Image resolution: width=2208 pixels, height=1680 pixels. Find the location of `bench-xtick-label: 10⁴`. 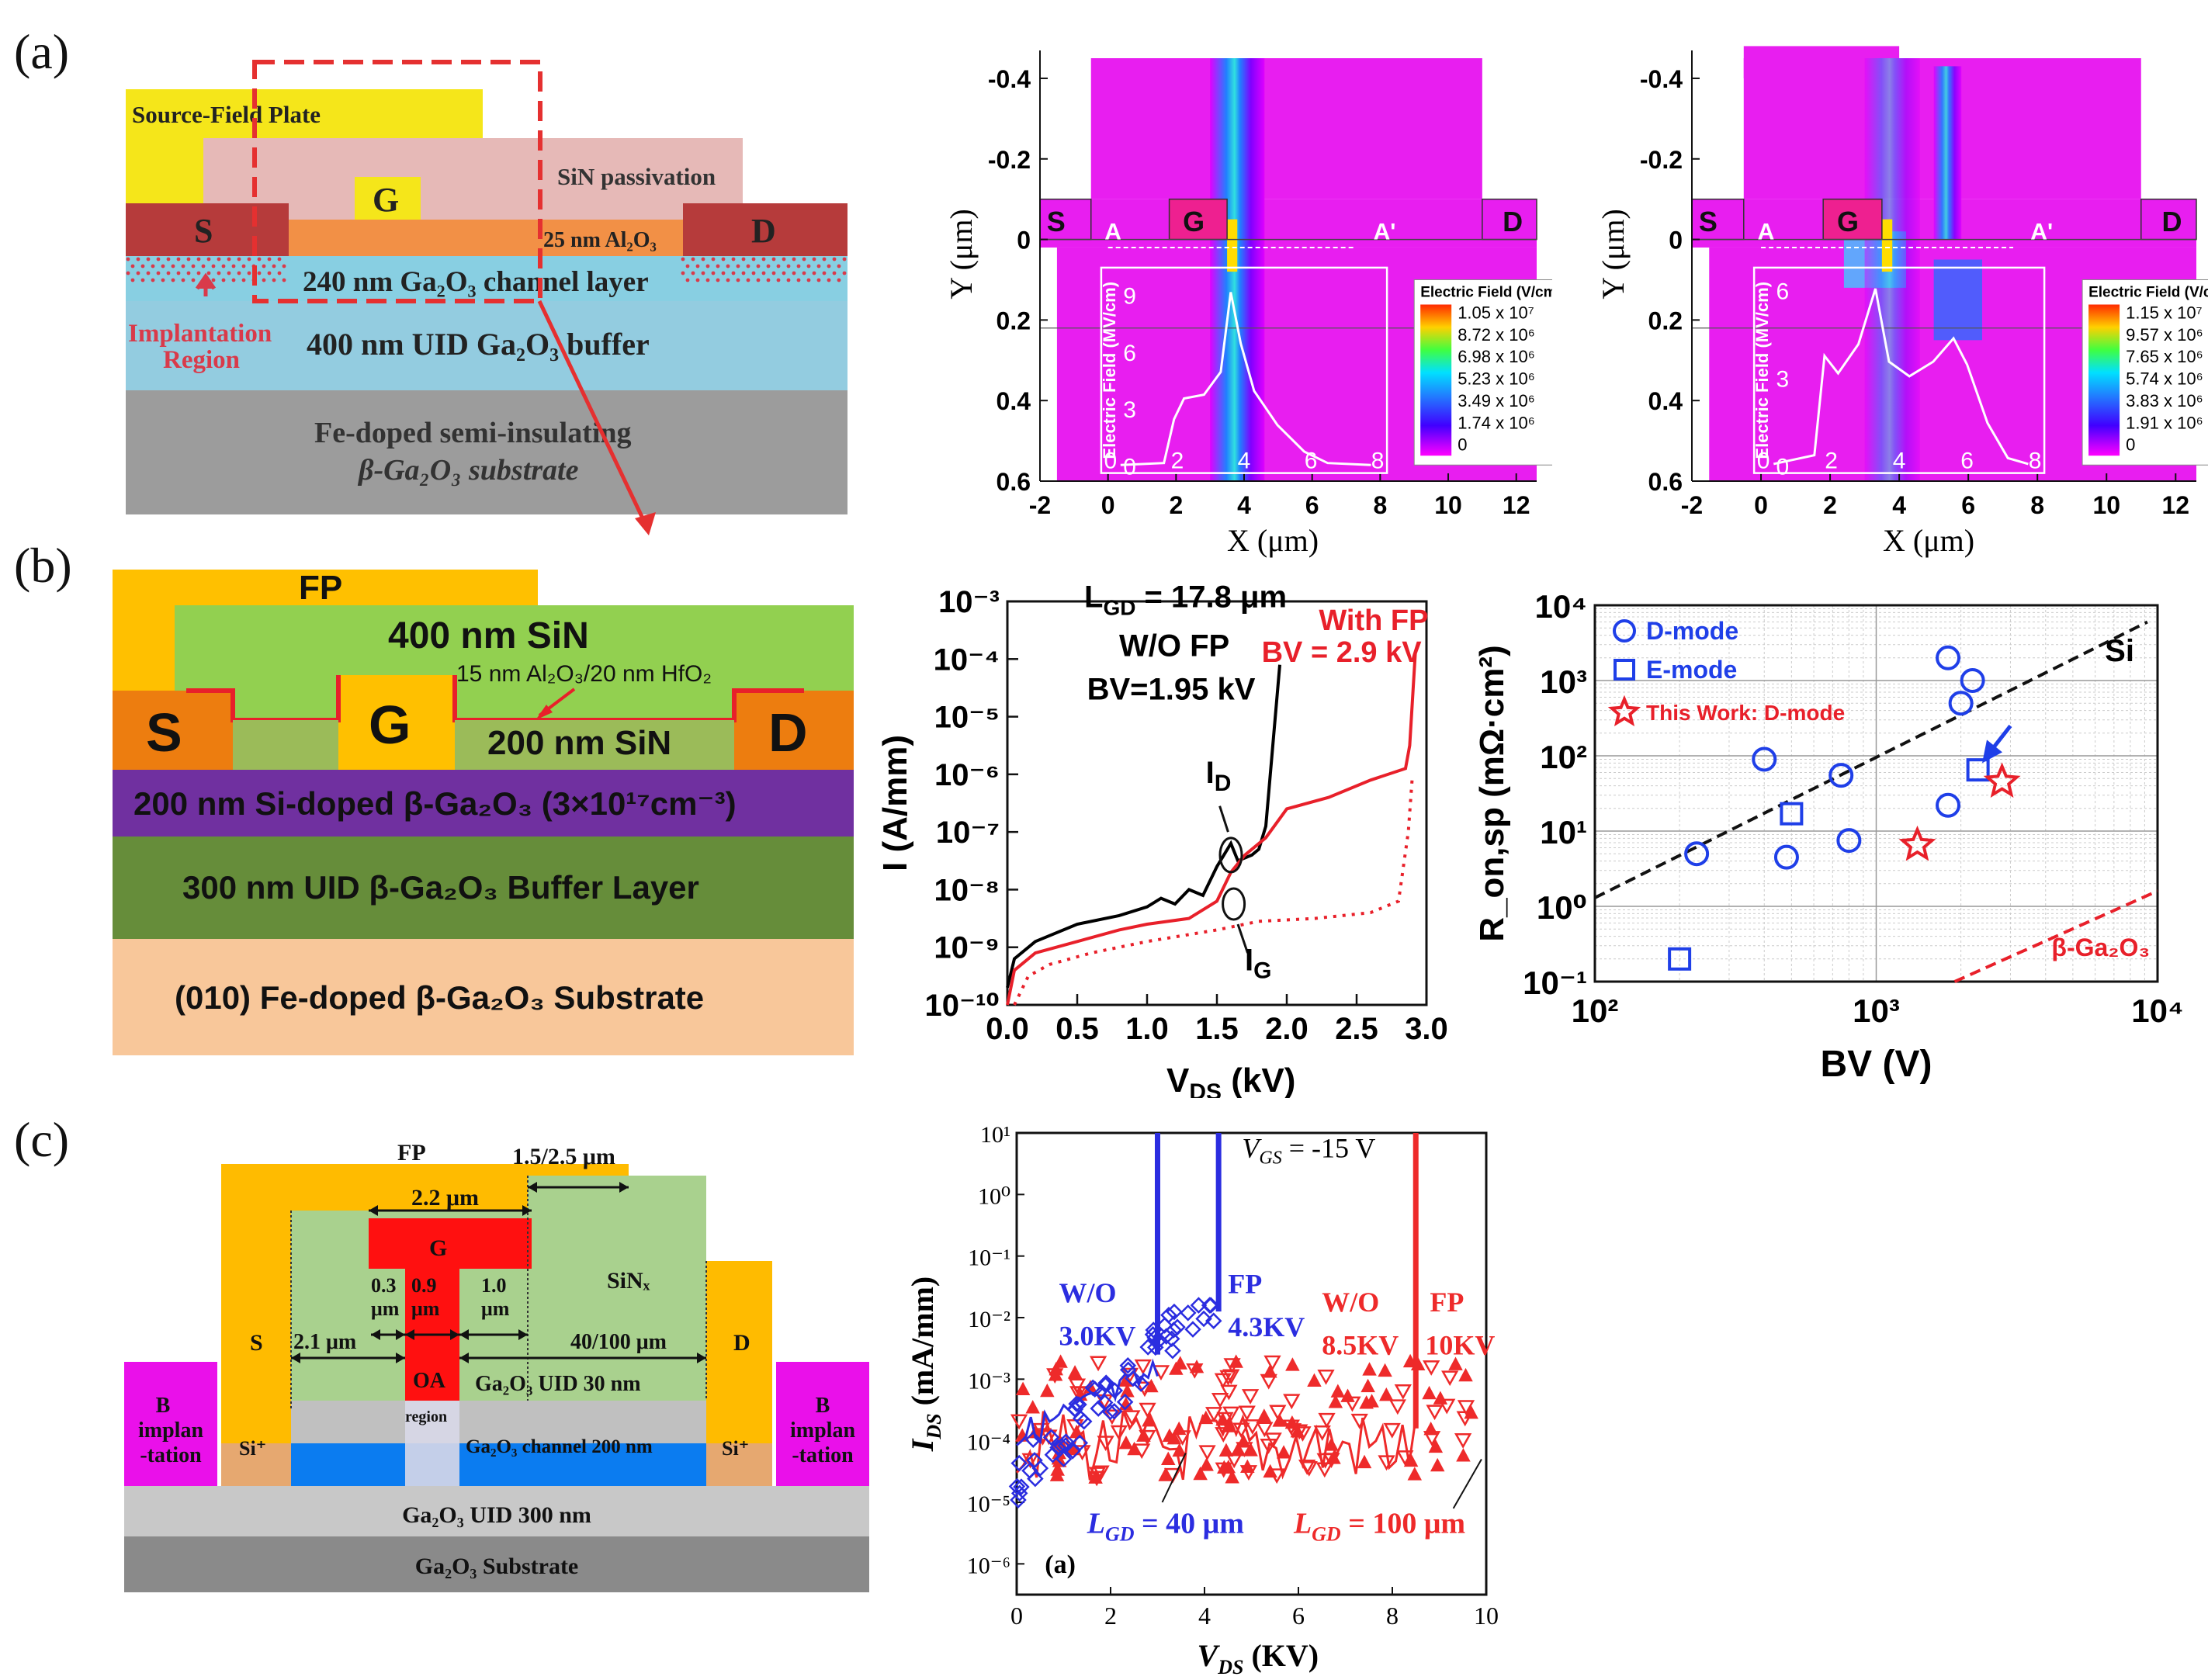

bench-xtick-label: 10⁴ is located at coordinates (2157, 1011).